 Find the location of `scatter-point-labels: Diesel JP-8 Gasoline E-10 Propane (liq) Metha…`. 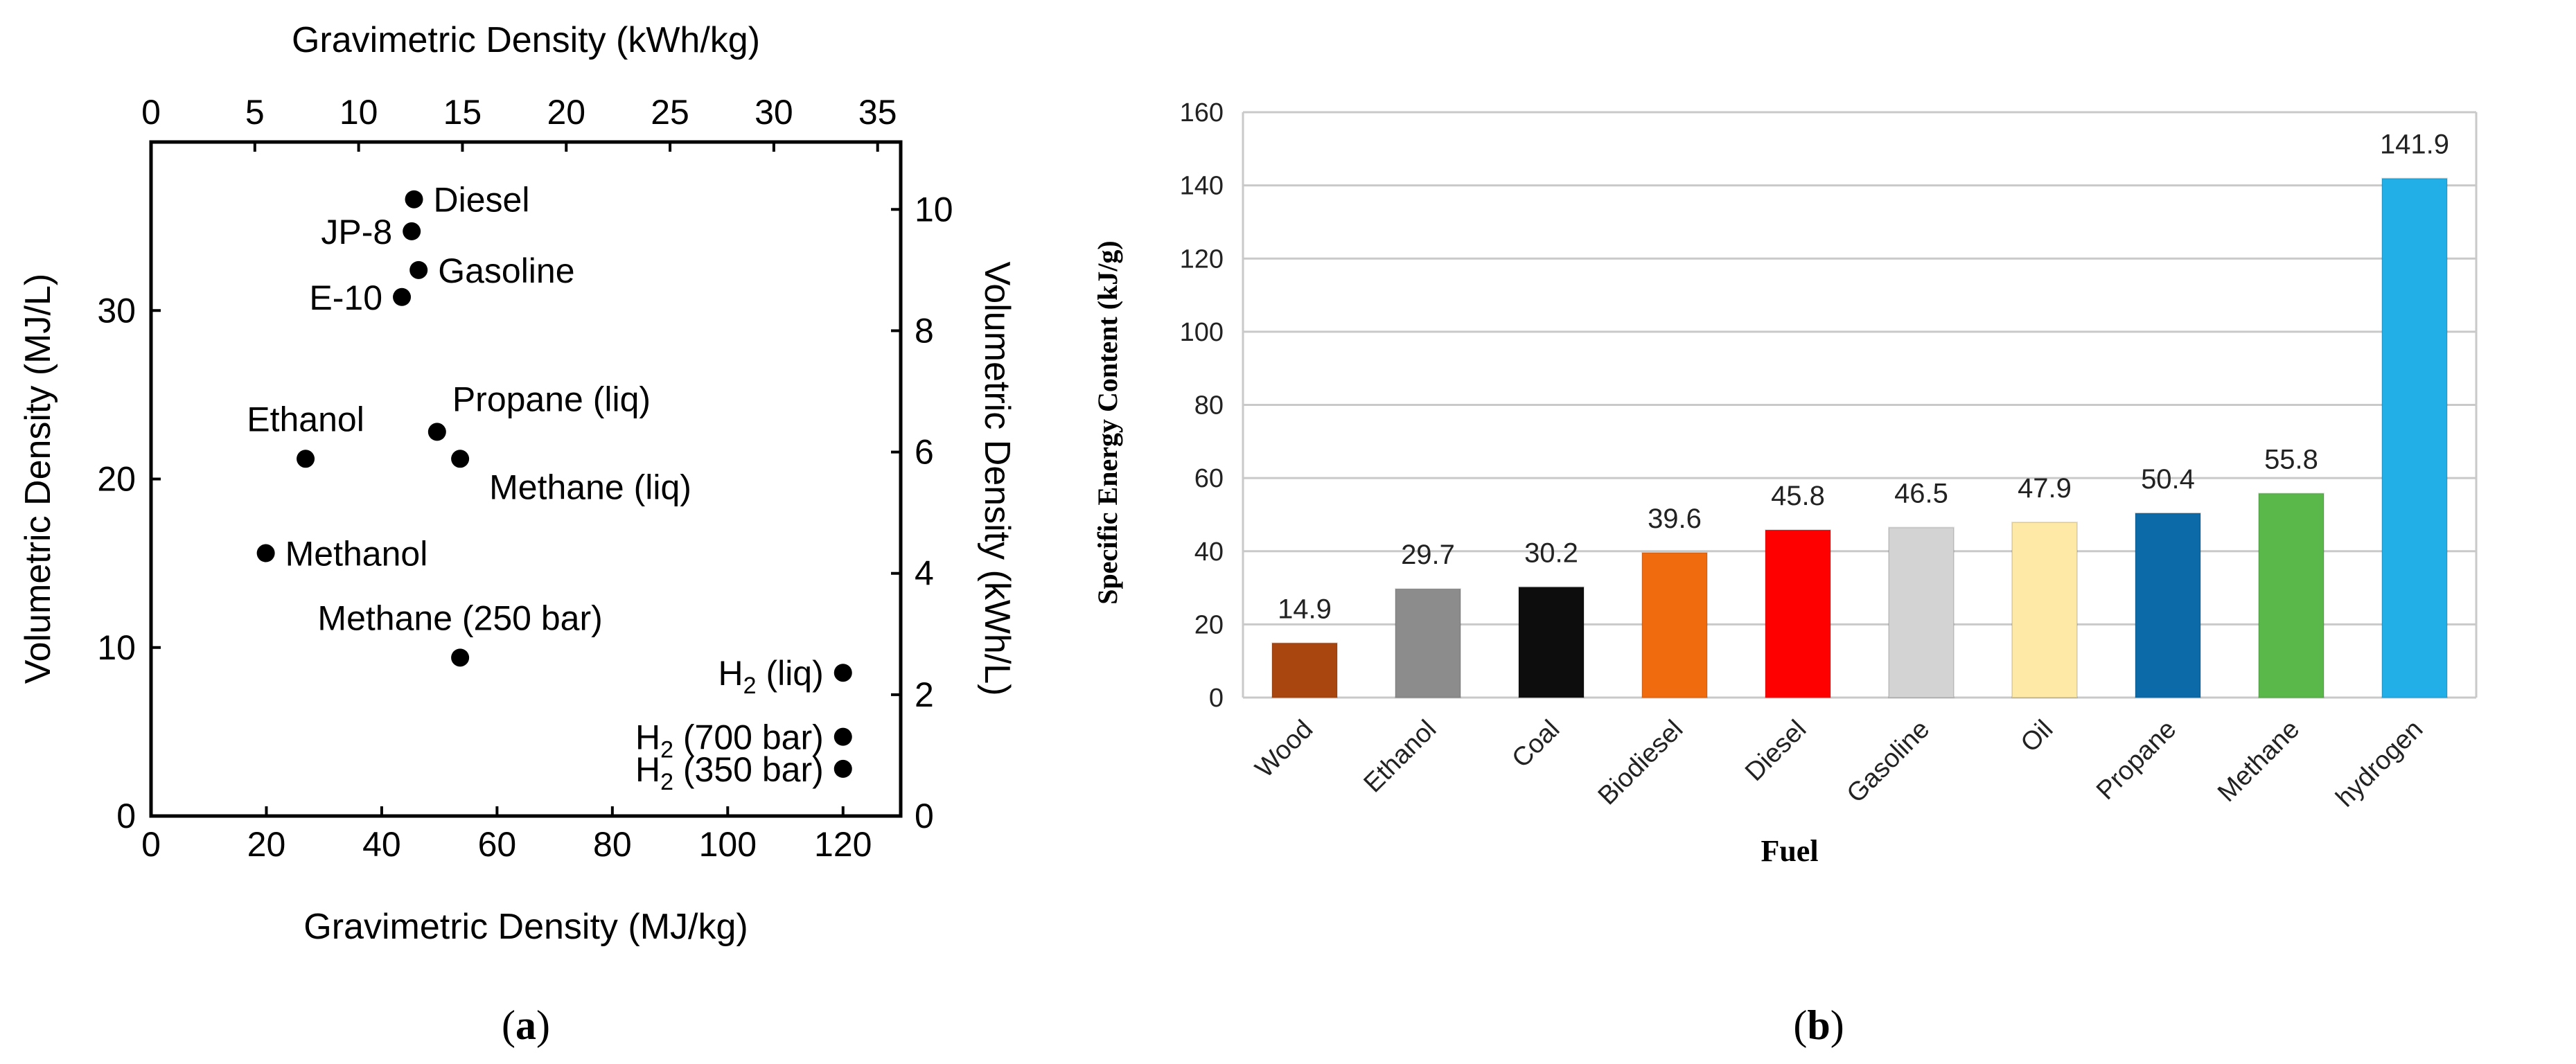

scatter-point-labels: Diesel JP-8 Gasoline E-10 Propane (liq) Metha… is located at coordinates (535, 488).